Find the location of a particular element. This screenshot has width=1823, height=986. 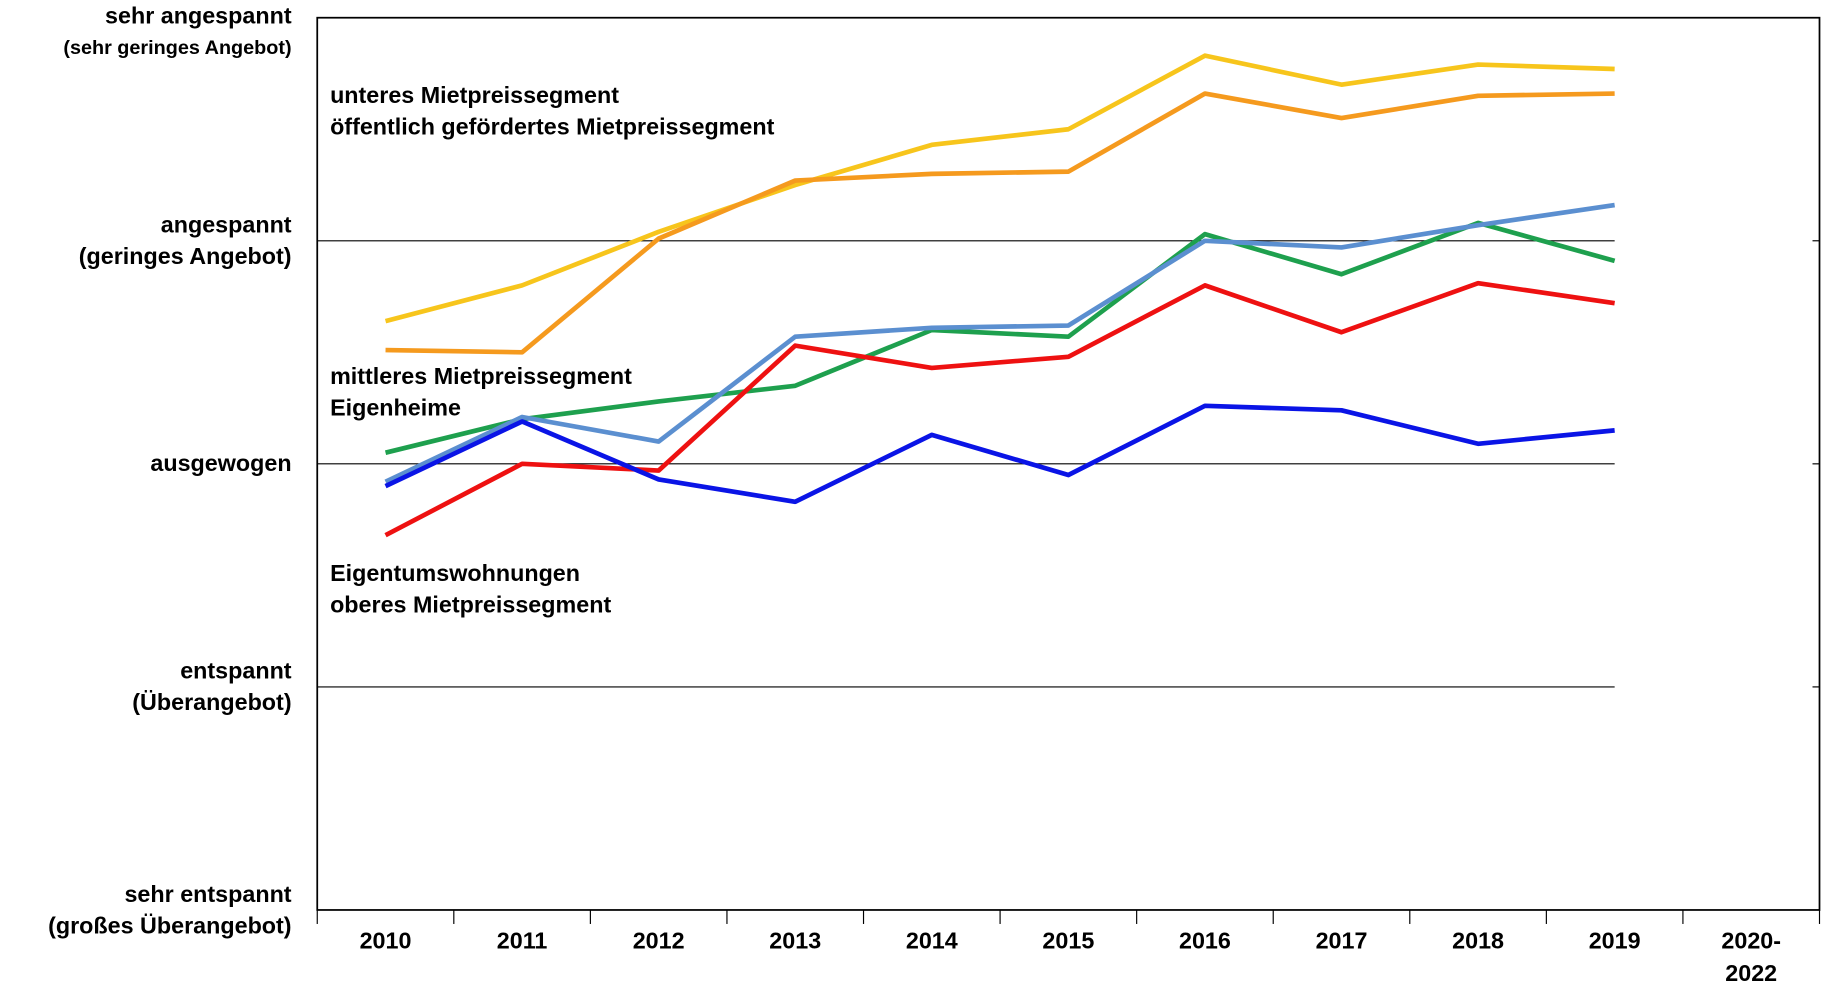

x-tick-label: 2012 is located at coordinates (659, 940).